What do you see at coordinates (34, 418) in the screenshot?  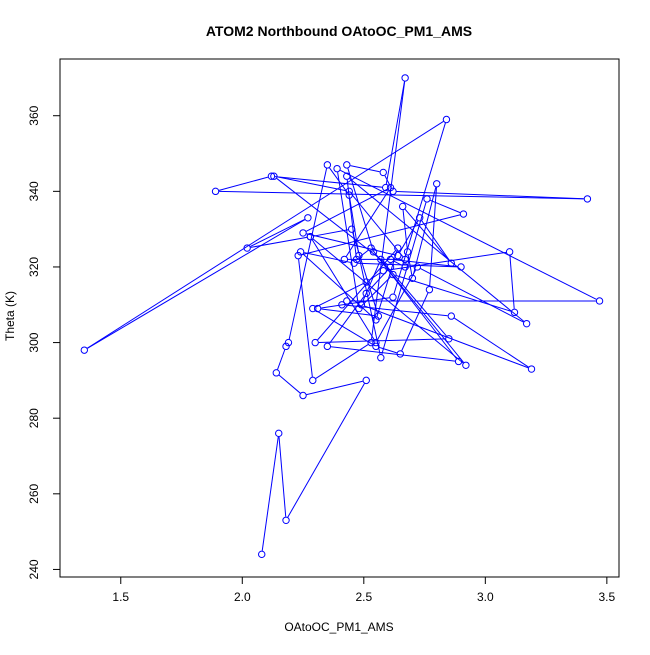 I see `y-tick-label: 280` at bounding box center [34, 418].